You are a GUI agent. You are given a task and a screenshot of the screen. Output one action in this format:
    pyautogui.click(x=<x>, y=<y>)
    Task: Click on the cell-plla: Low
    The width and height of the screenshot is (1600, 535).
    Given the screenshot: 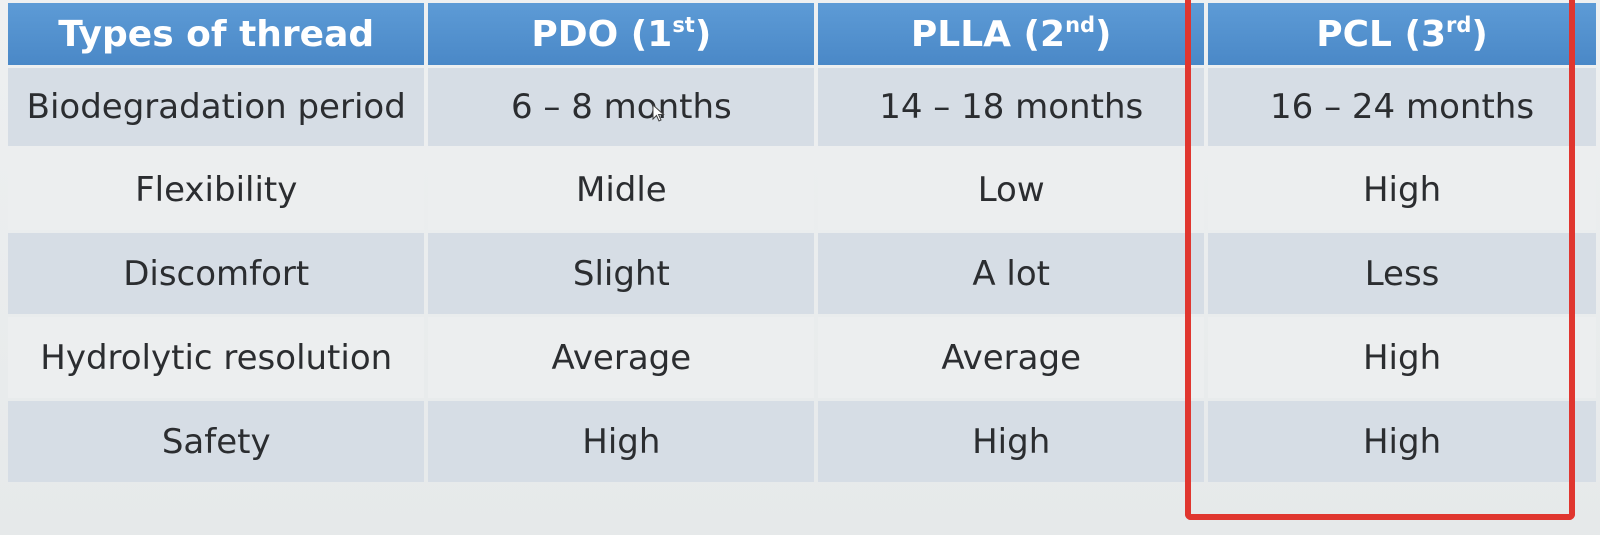 What is the action you would take?
    pyautogui.click(x=1011, y=189)
    